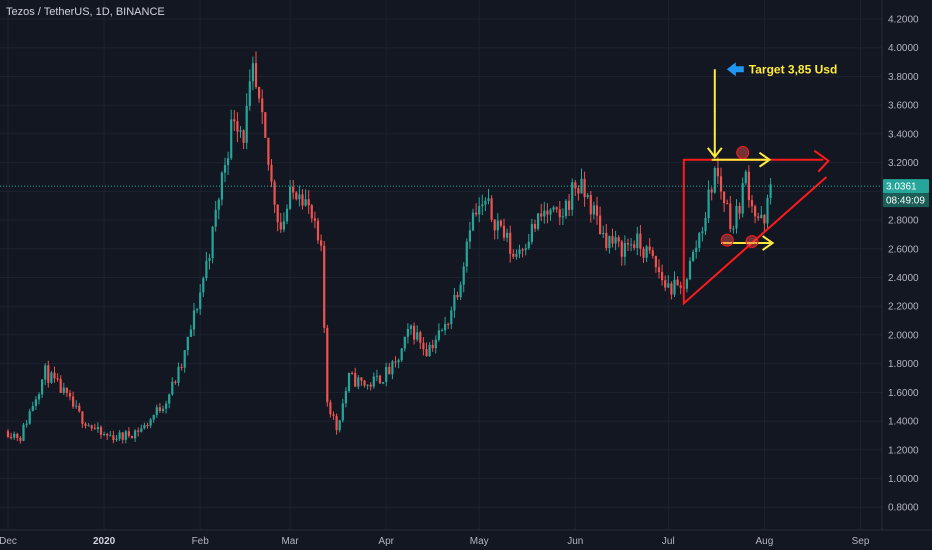 The height and width of the screenshot is (550, 932). I want to click on y-tick-label: 0.8000, so click(903, 508).